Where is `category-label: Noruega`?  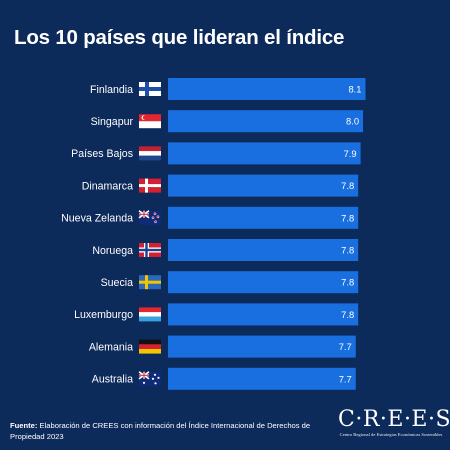
category-label: Noruega is located at coordinates (112, 251).